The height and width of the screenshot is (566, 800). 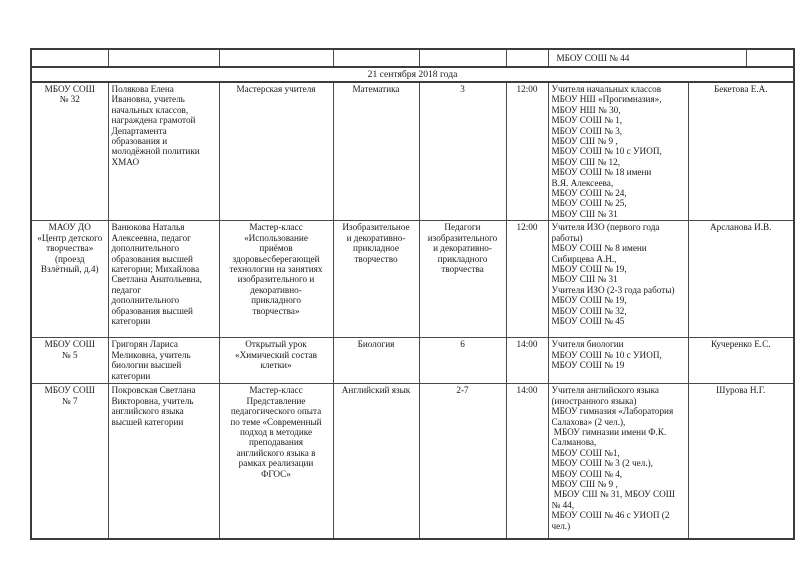 What do you see at coordinates (69, 151) in the screenshot?
I see `school-cell: МБОУ СОШ № 32` at bounding box center [69, 151].